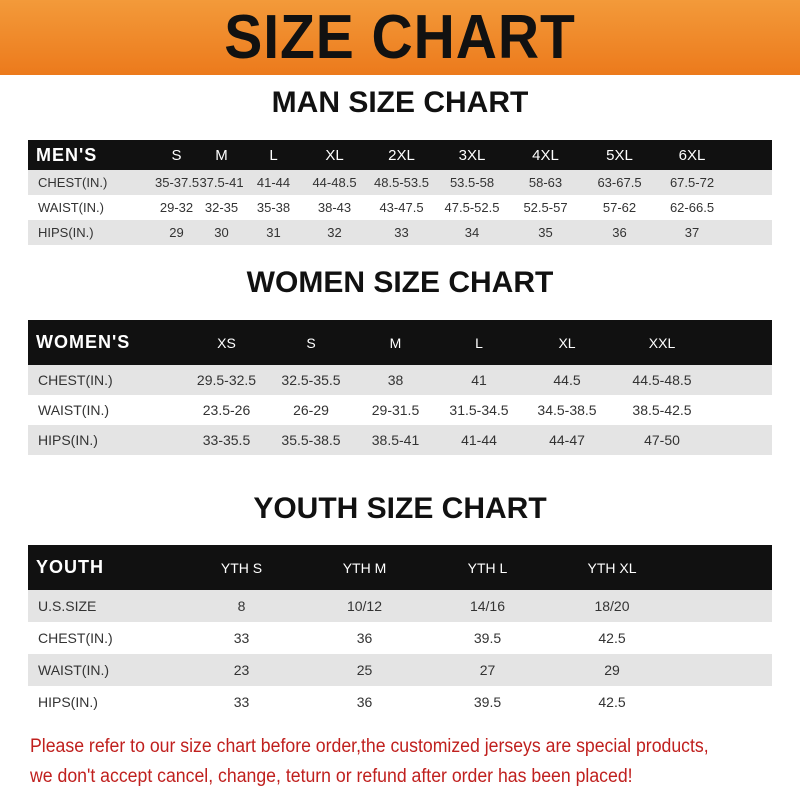  What do you see at coordinates (479, 342) in the screenshot?
I see `size-header: L` at bounding box center [479, 342].